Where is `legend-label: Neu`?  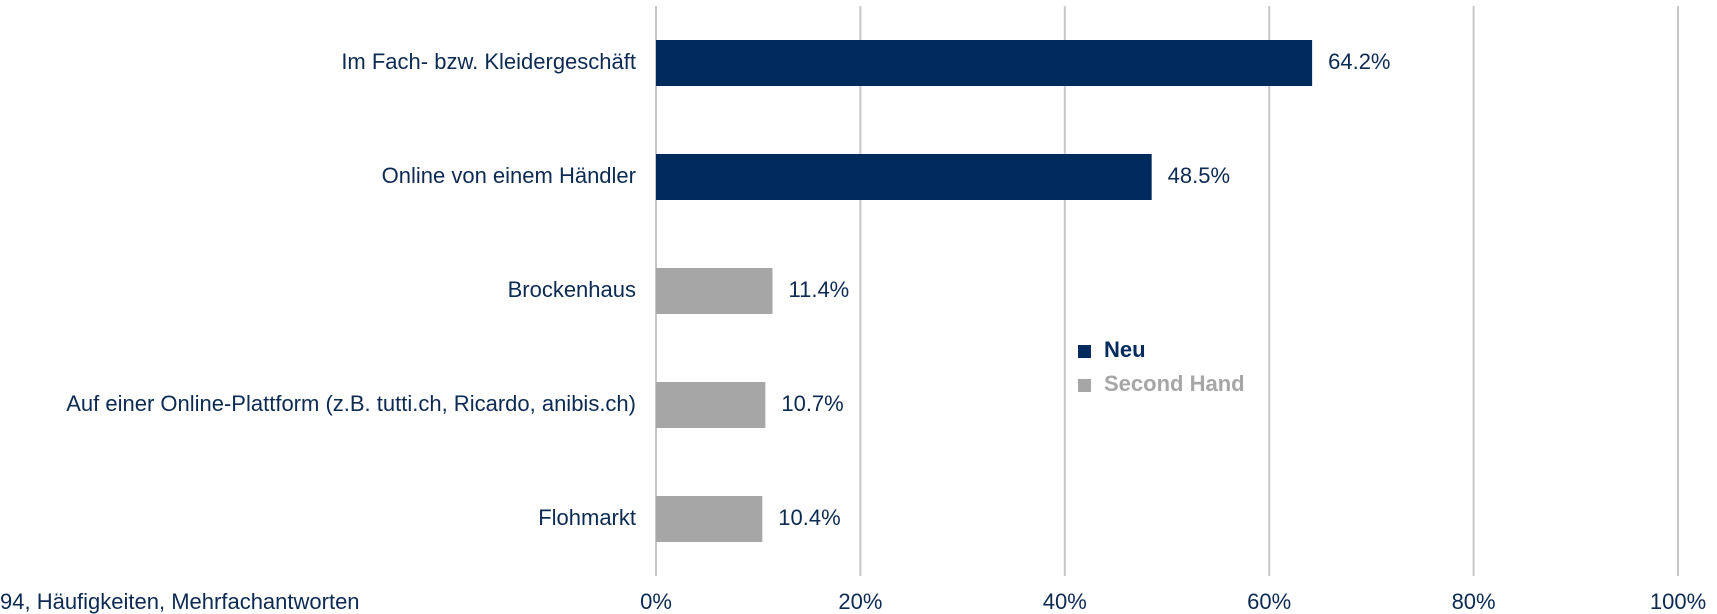 legend-label: Neu is located at coordinates (1125, 349).